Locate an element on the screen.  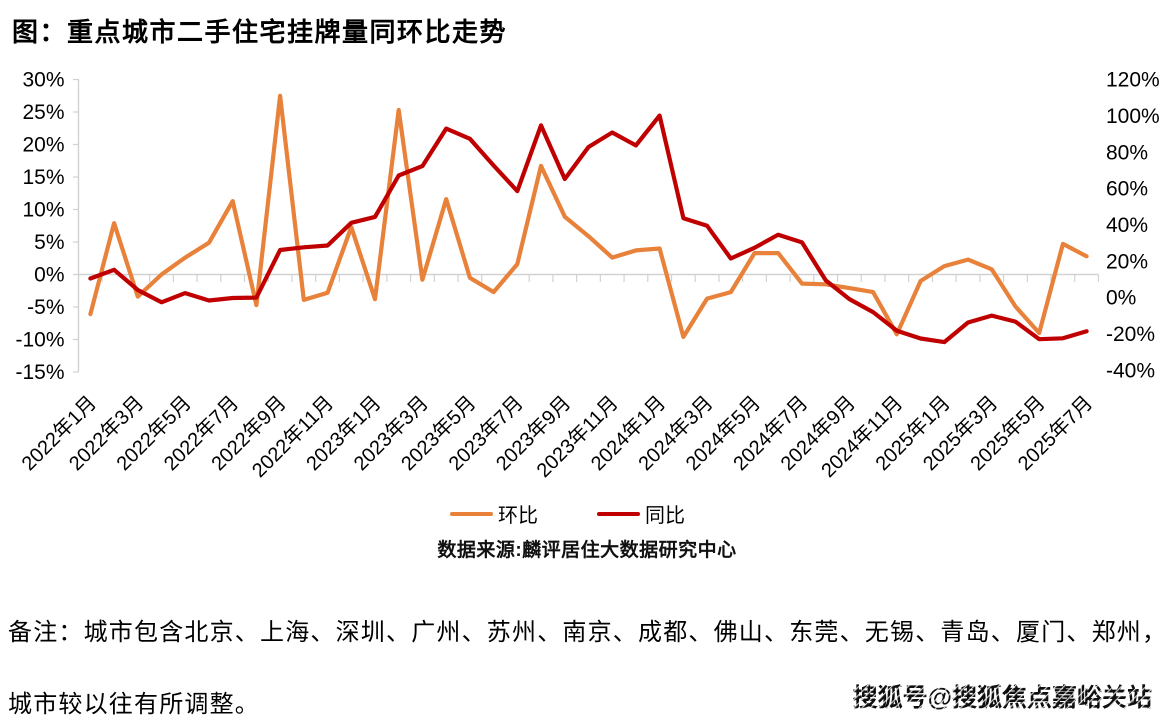
chart-title: 图：重点城市二手住宅挂牌量同环比走势 is located at coordinates (260, 32).